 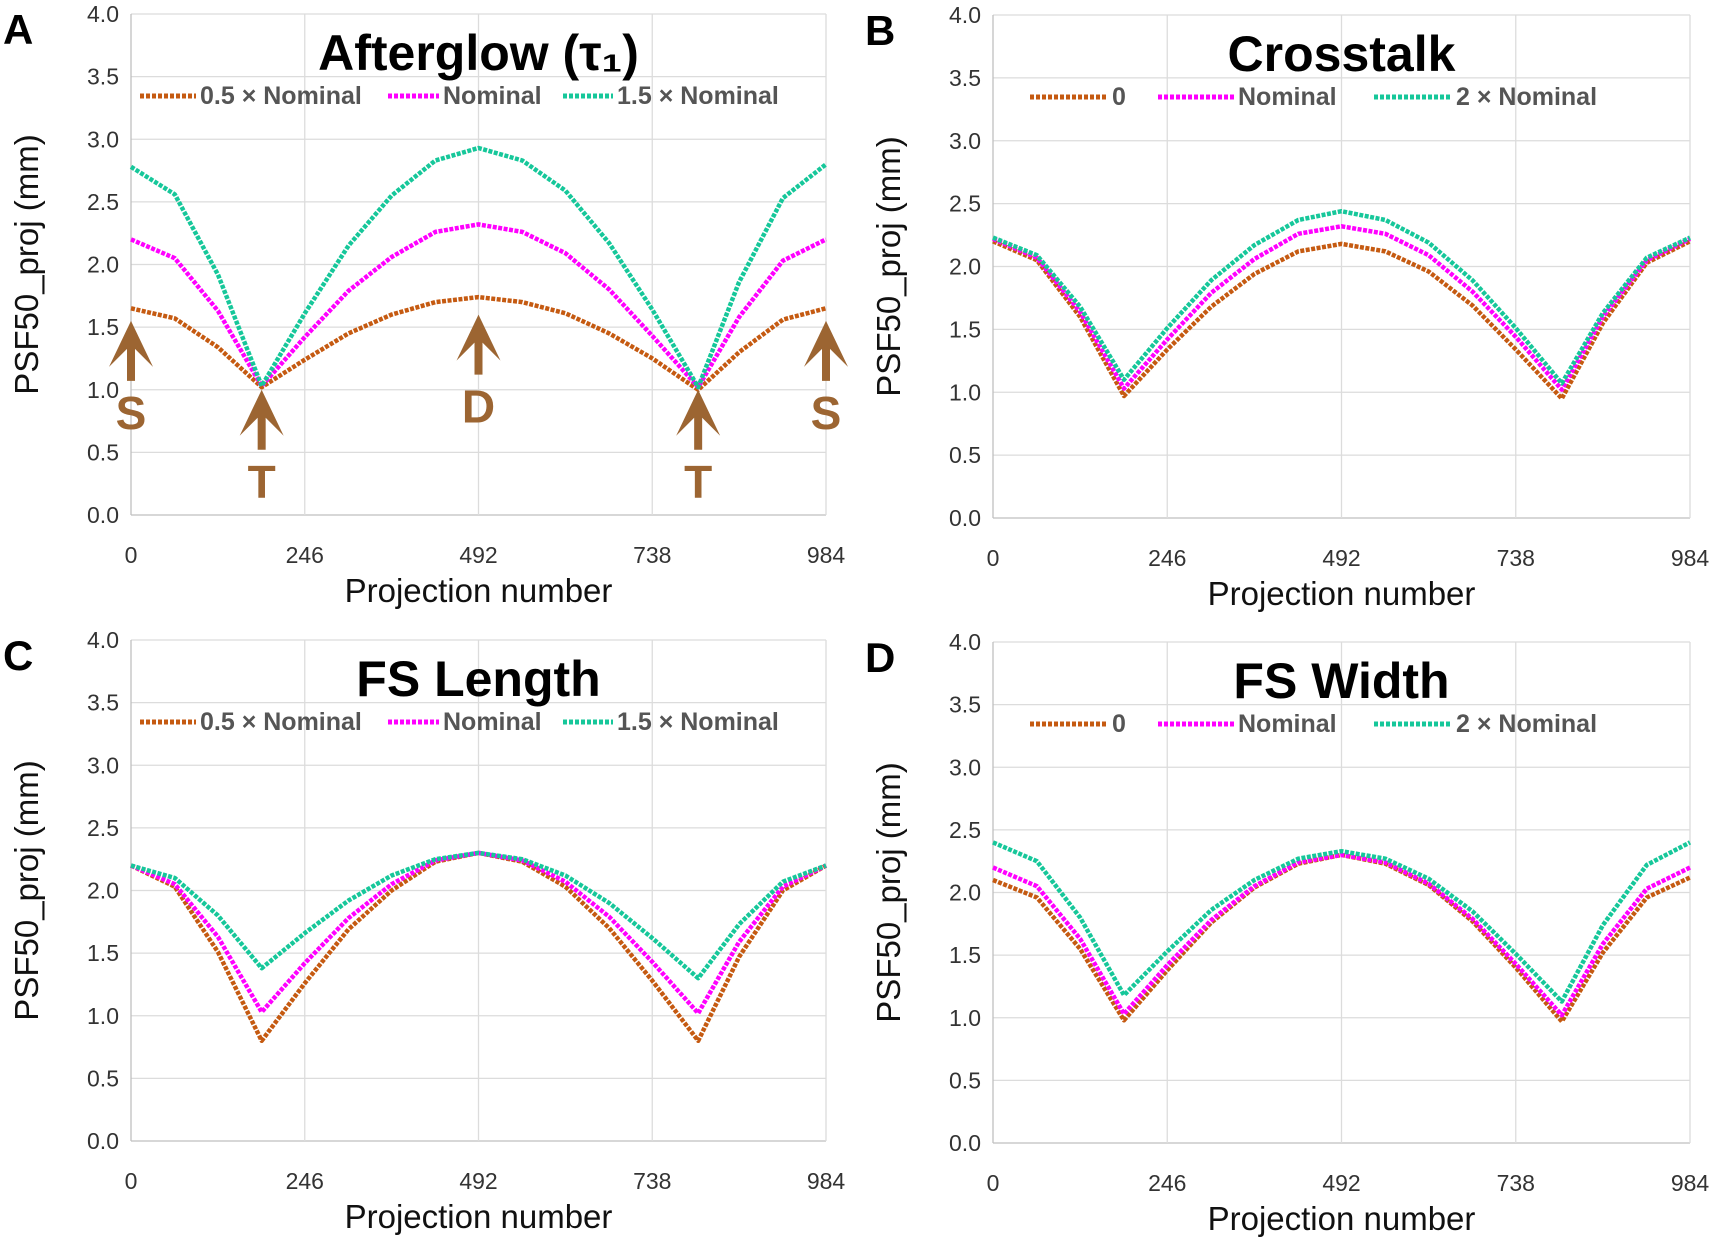 What do you see at coordinates (826, 413) in the screenshot?
I see `annotation-label: S` at bounding box center [826, 413].